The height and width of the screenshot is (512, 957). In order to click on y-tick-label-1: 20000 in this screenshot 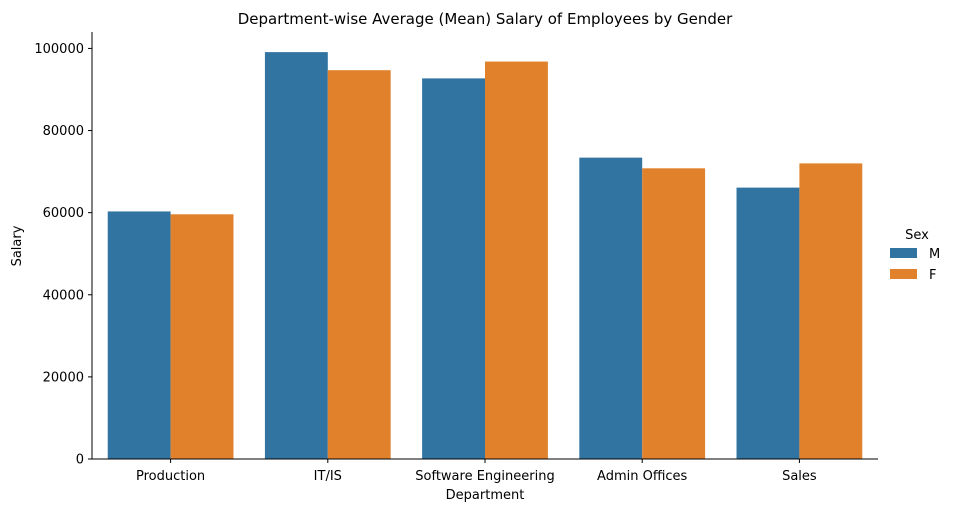, I will do `click(63, 377)`.